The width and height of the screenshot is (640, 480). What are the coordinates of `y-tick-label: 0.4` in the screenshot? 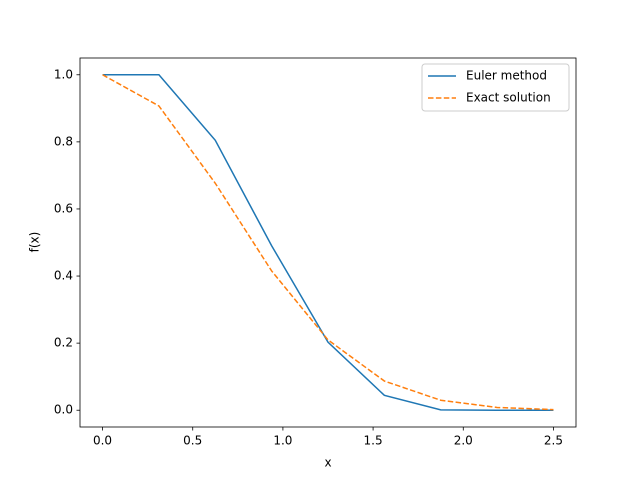 It's located at (63, 276).